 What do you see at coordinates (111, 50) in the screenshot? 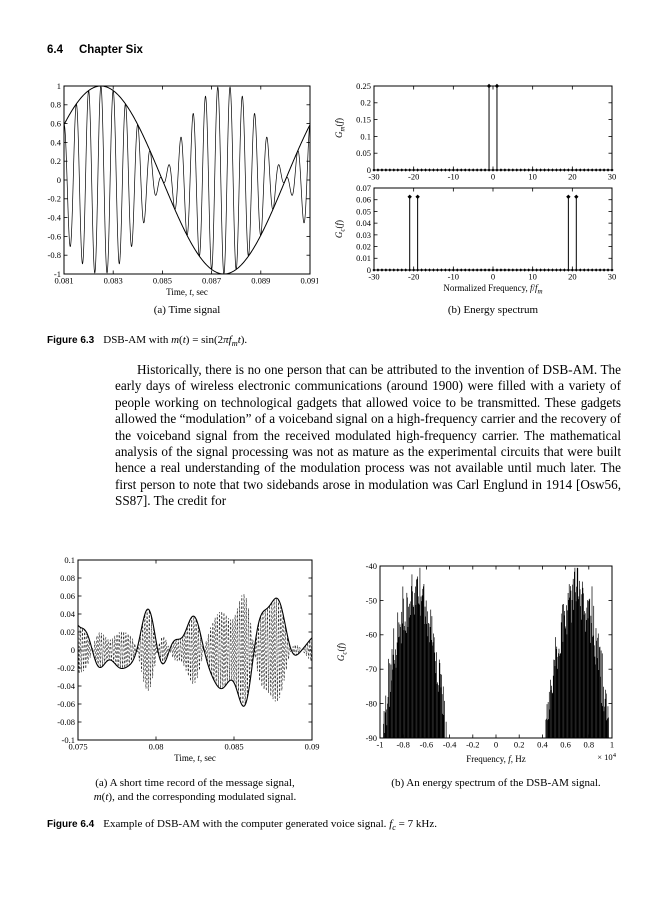
I see `chapter-title: Chapter Six` at bounding box center [111, 50].